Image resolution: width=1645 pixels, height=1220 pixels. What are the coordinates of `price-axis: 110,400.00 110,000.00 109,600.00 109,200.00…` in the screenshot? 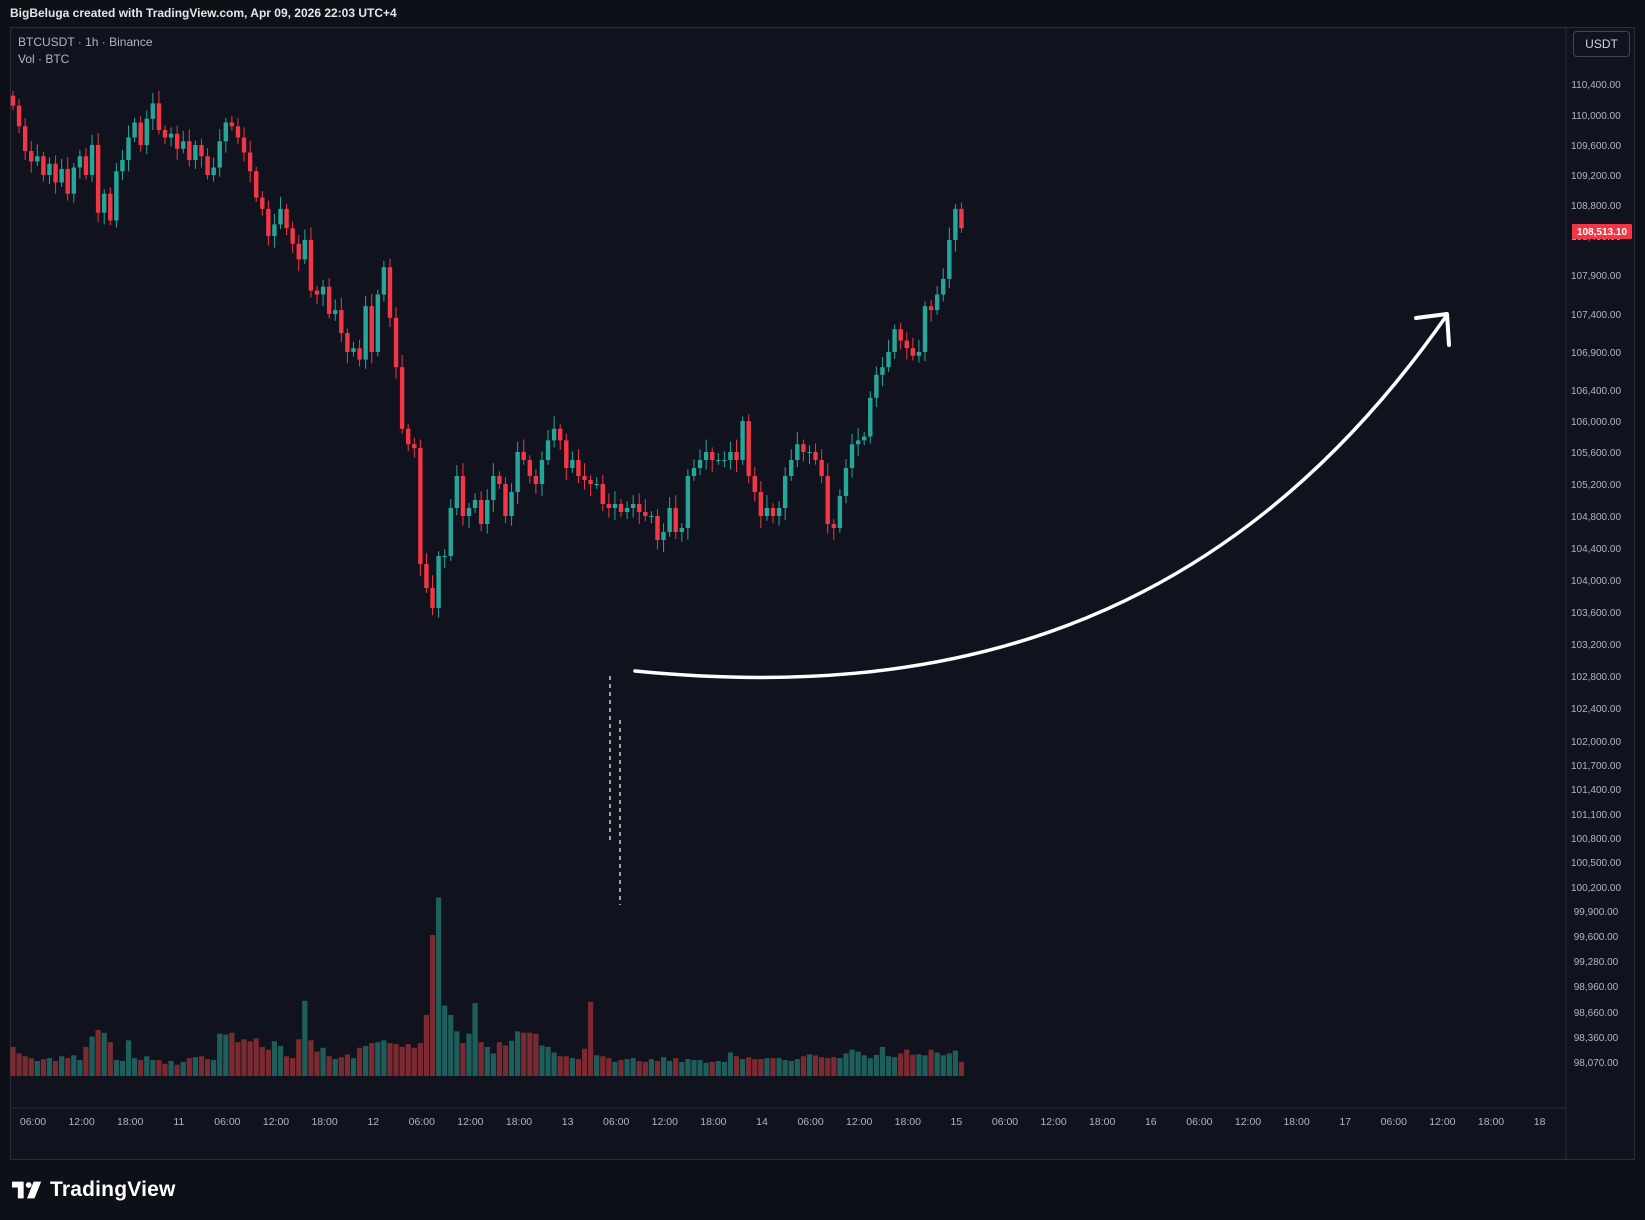 It's located at (1593, 593).